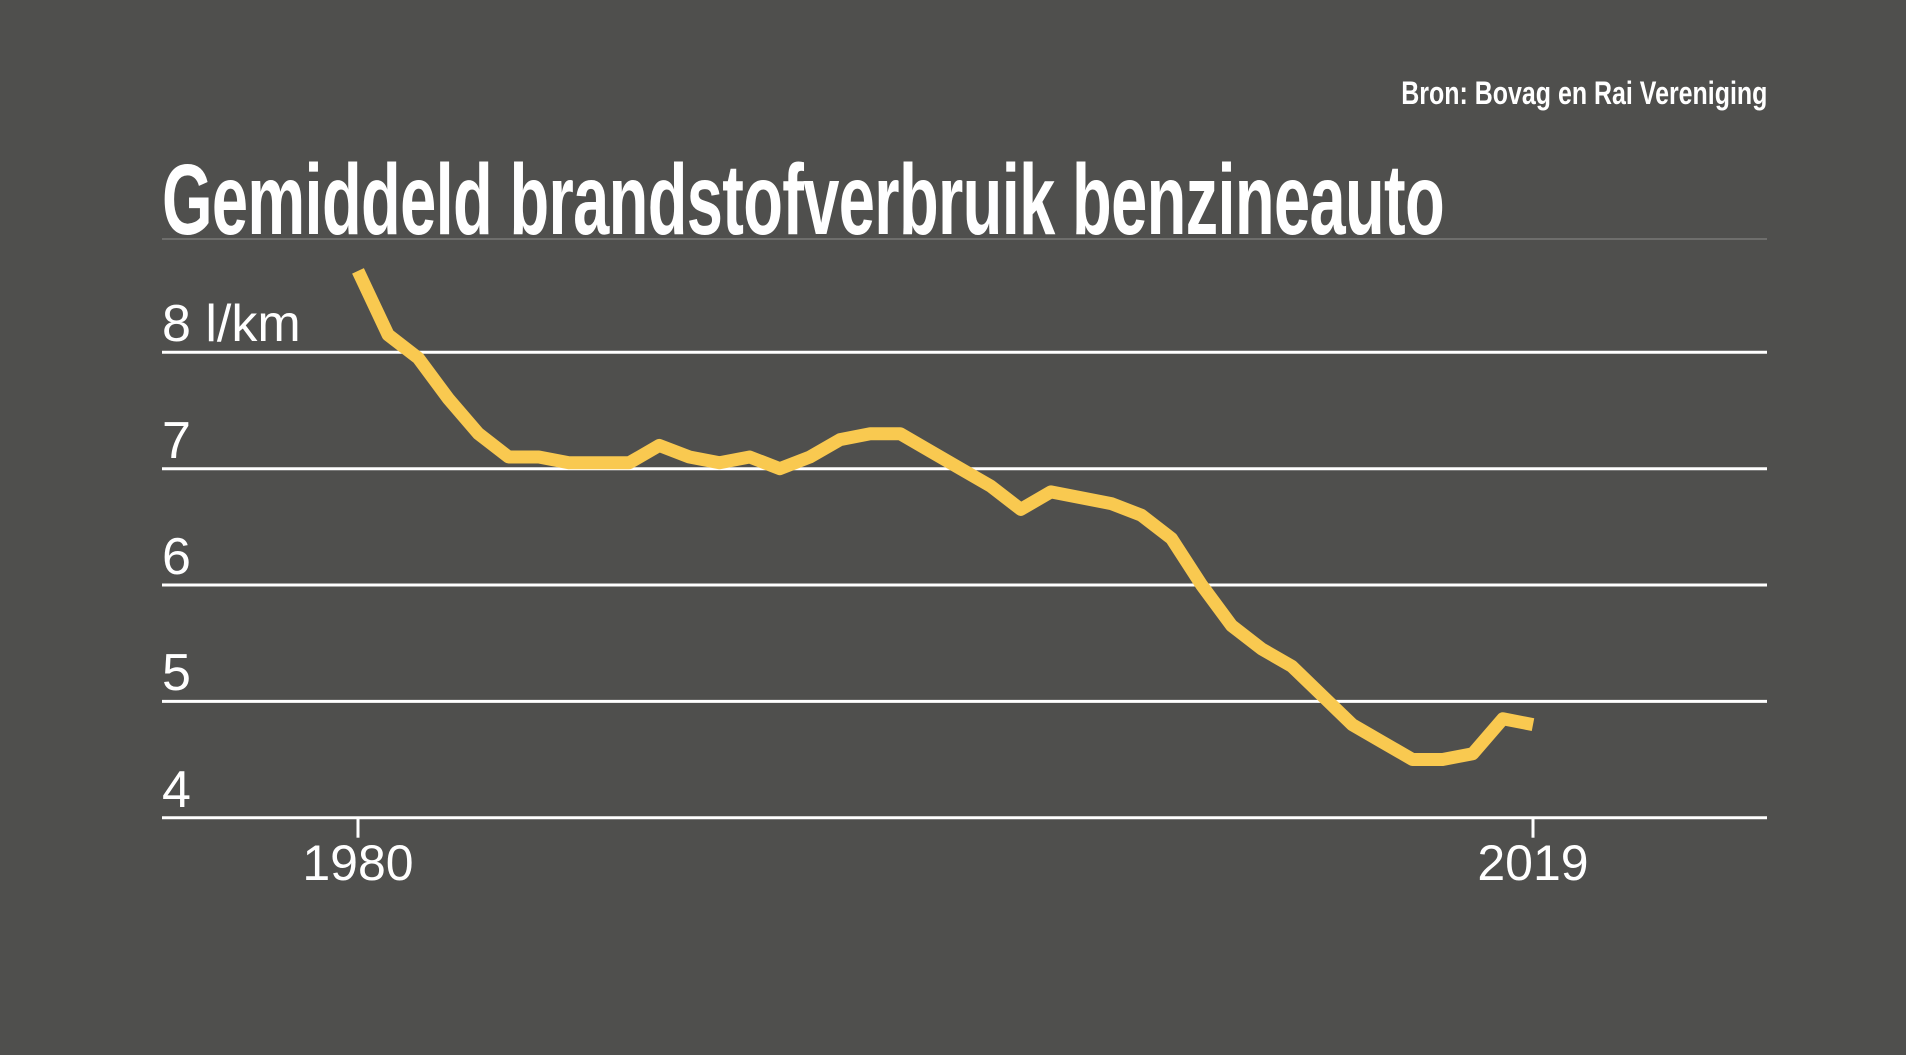 The width and height of the screenshot is (1906, 1055). I want to click on y-axis-label-8: 8 l/km, so click(231, 324).